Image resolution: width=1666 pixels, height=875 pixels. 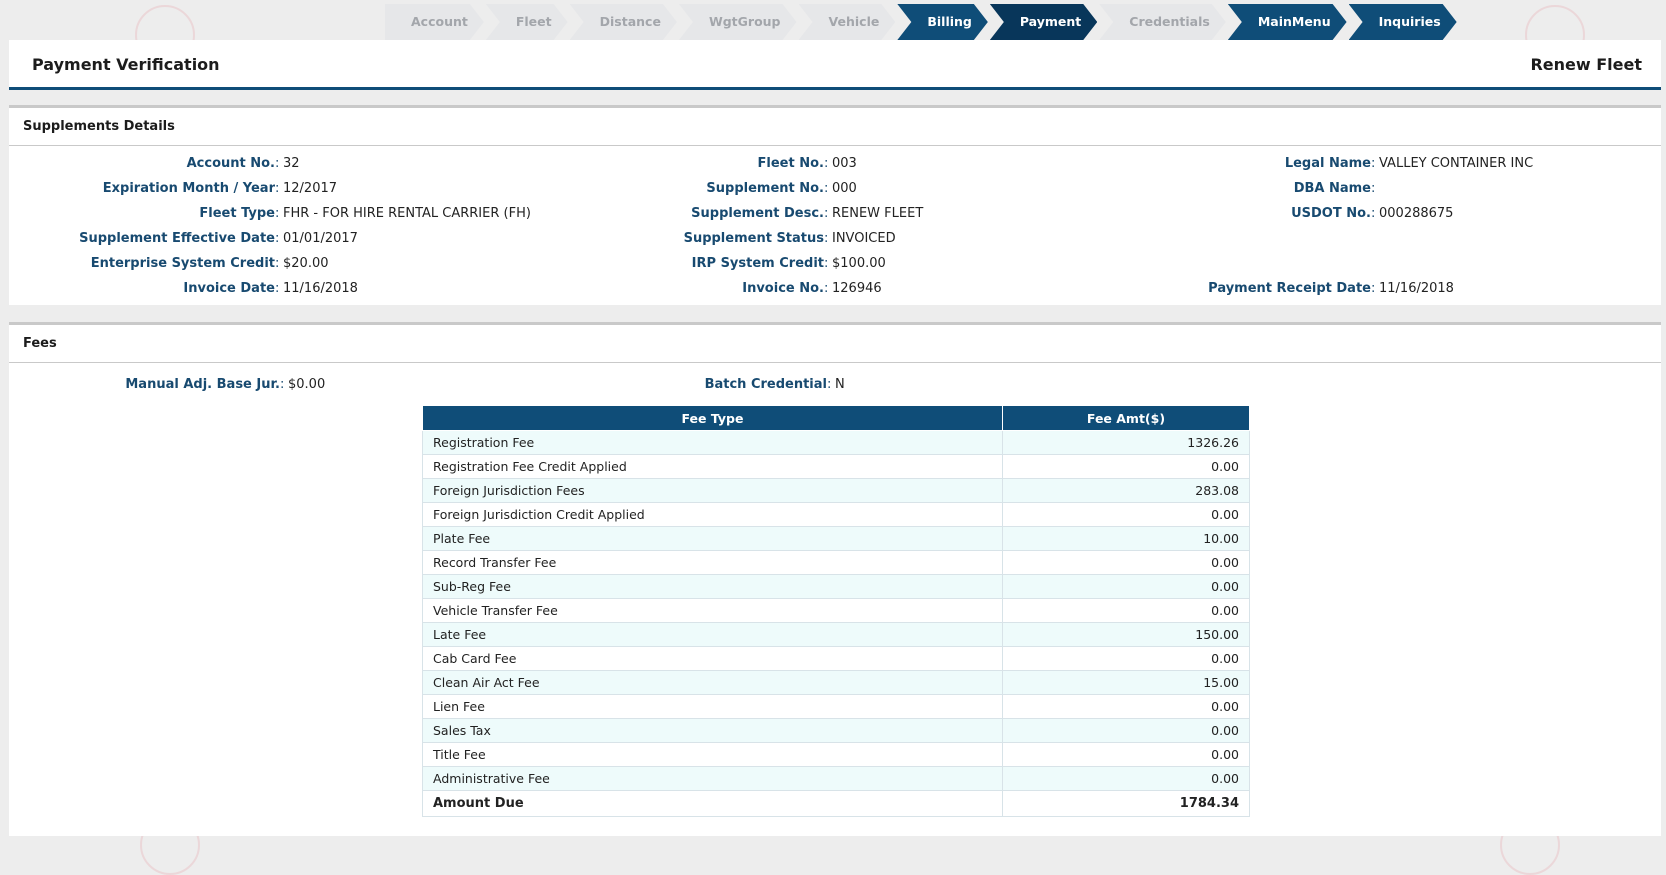 I want to click on fee-type-cell: Late Fee, so click(x=712, y=634).